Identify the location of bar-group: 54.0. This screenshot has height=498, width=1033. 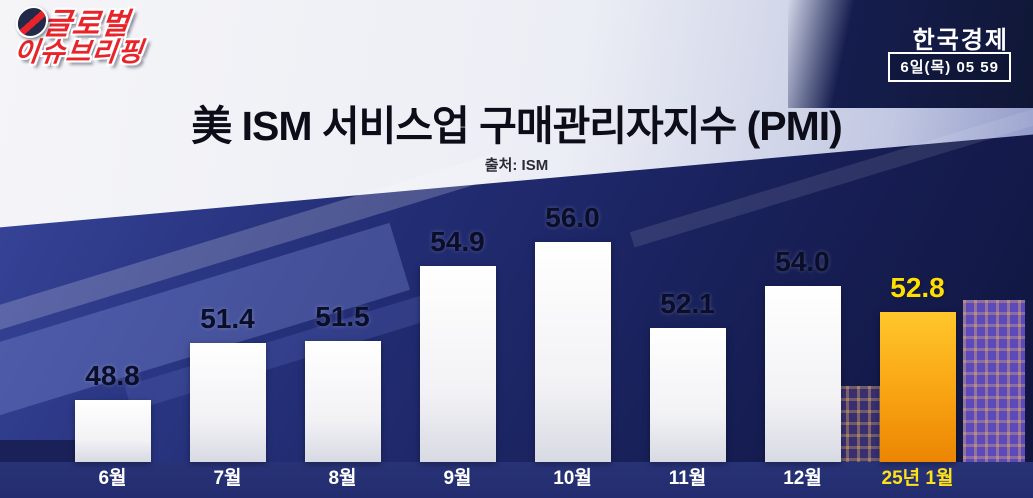
(802, 354).